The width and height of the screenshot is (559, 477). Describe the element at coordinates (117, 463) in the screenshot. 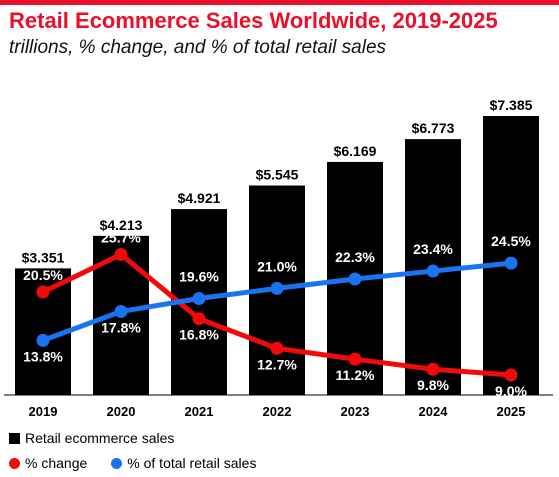

I see `legend-swatch-blue-dot` at that location.